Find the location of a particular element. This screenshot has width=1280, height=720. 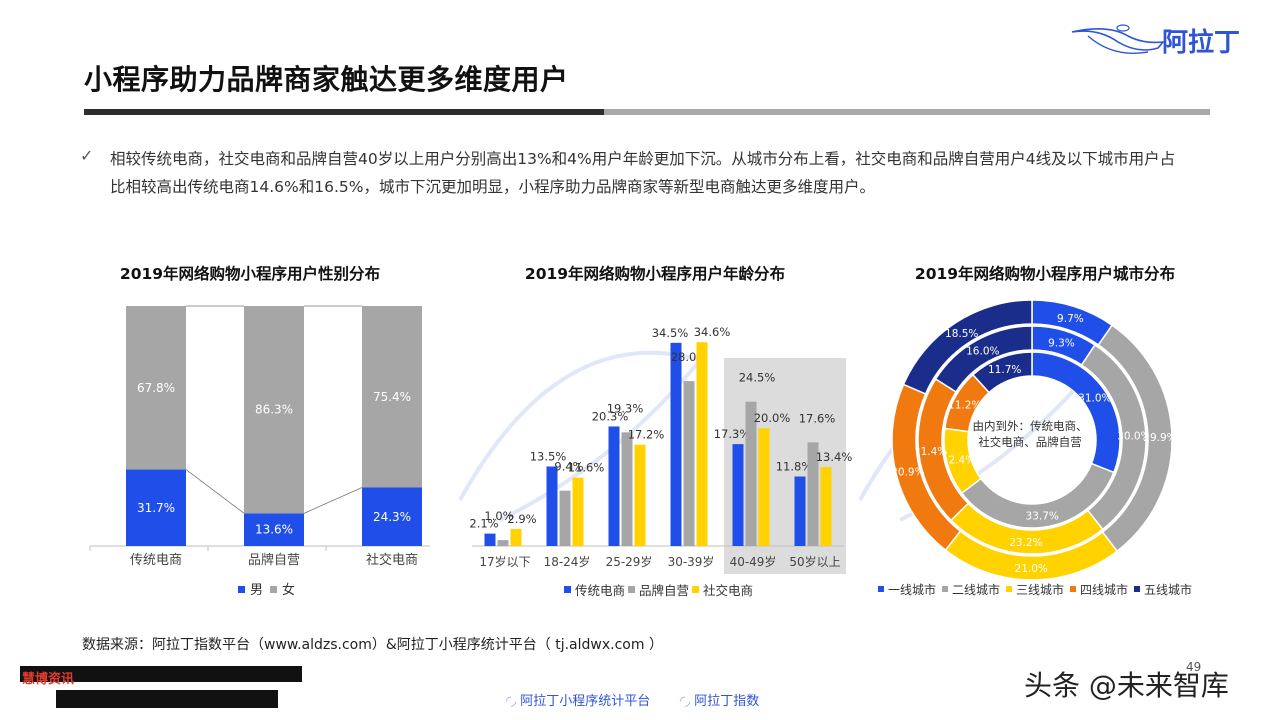

data-label-品牌自营-17岁以下: 1.0% is located at coordinates (498, 516).